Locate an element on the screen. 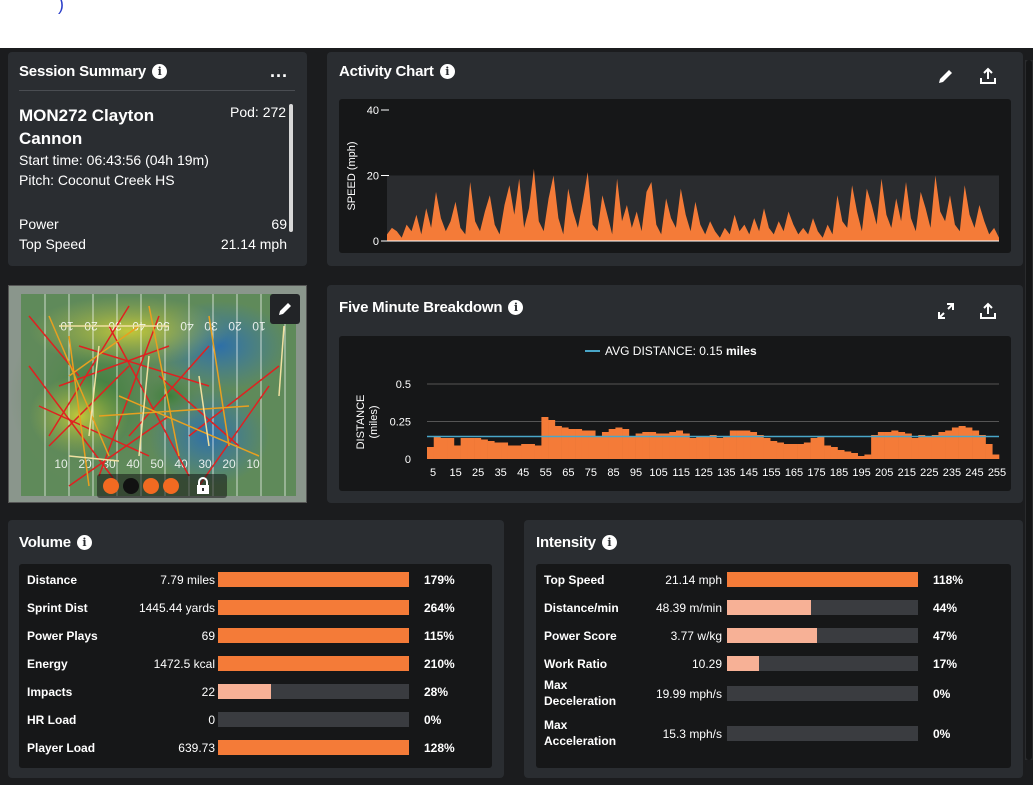 The image size is (1033, 785). edit-heatmap-button is located at coordinates (285, 309).